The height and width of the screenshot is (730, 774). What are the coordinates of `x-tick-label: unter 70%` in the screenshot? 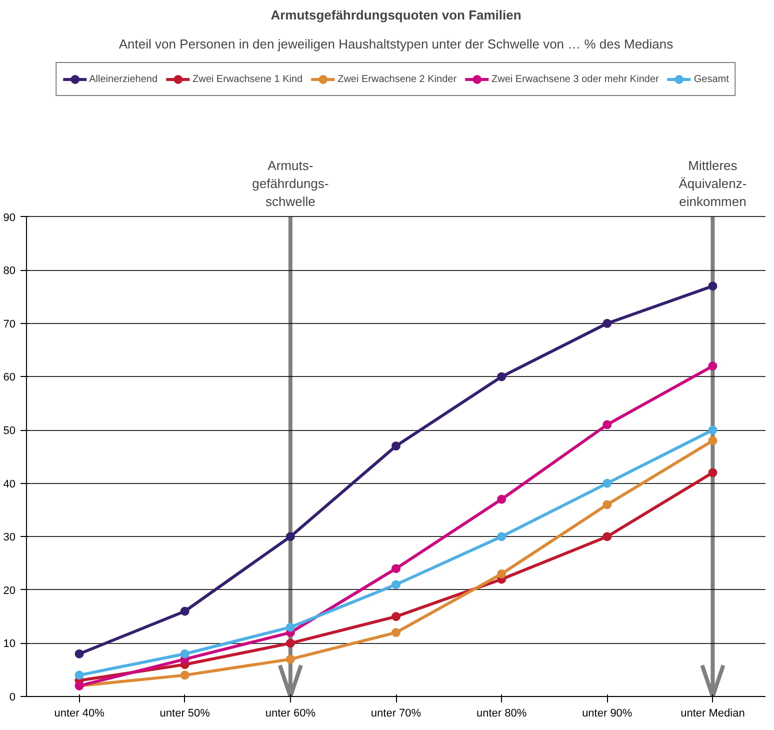 It's located at (396, 714).